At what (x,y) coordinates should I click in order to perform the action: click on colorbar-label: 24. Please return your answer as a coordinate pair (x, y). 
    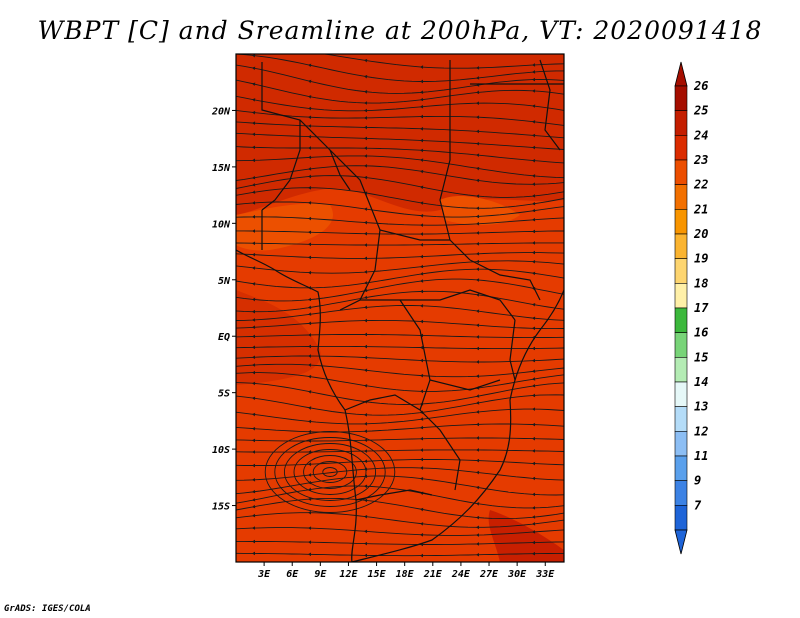
    Looking at the image, I should click on (700, 135).